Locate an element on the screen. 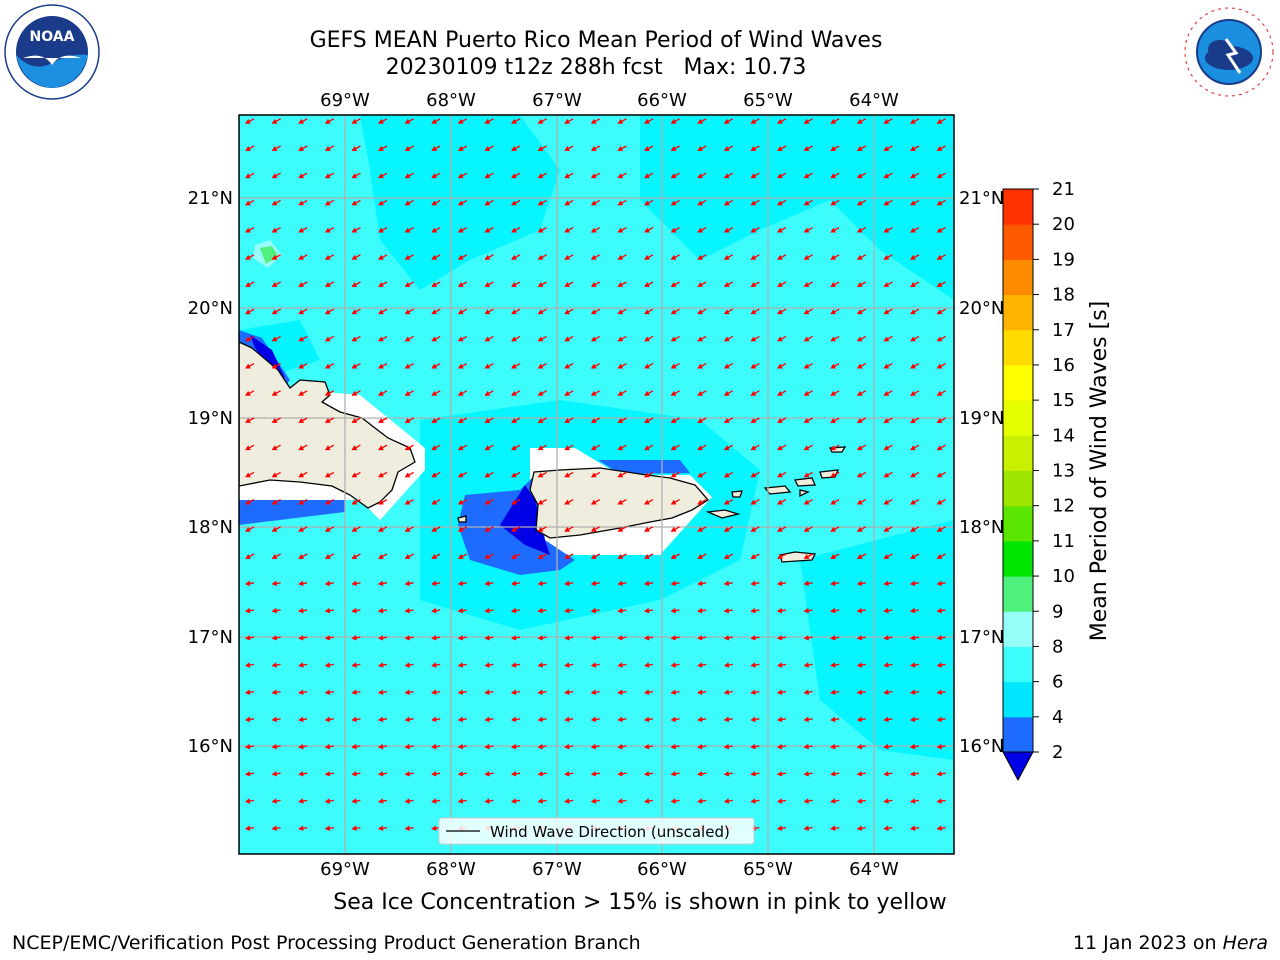 The image size is (1280, 960). colorbar-tick-label: 8 is located at coordinates (1057, 646).